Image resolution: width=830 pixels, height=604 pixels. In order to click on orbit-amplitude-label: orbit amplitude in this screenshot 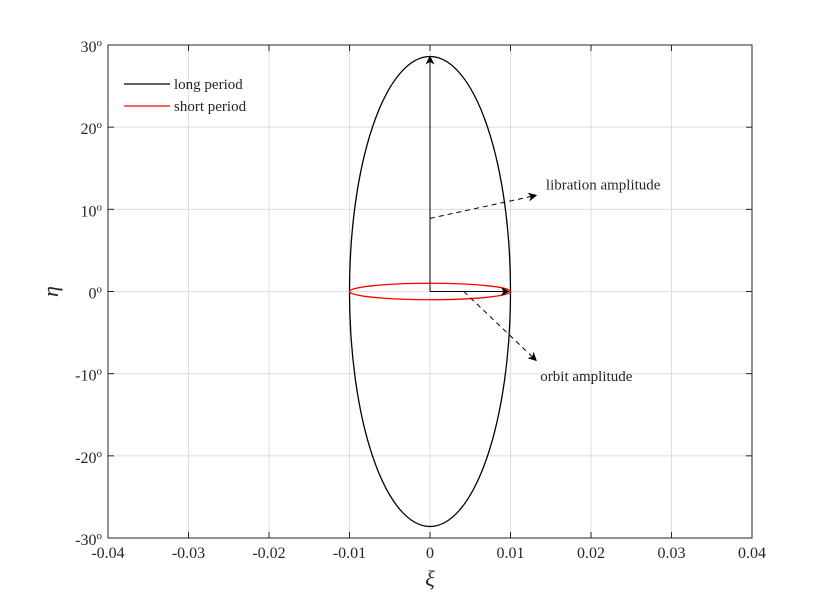, I will do `click(586, 377)`.